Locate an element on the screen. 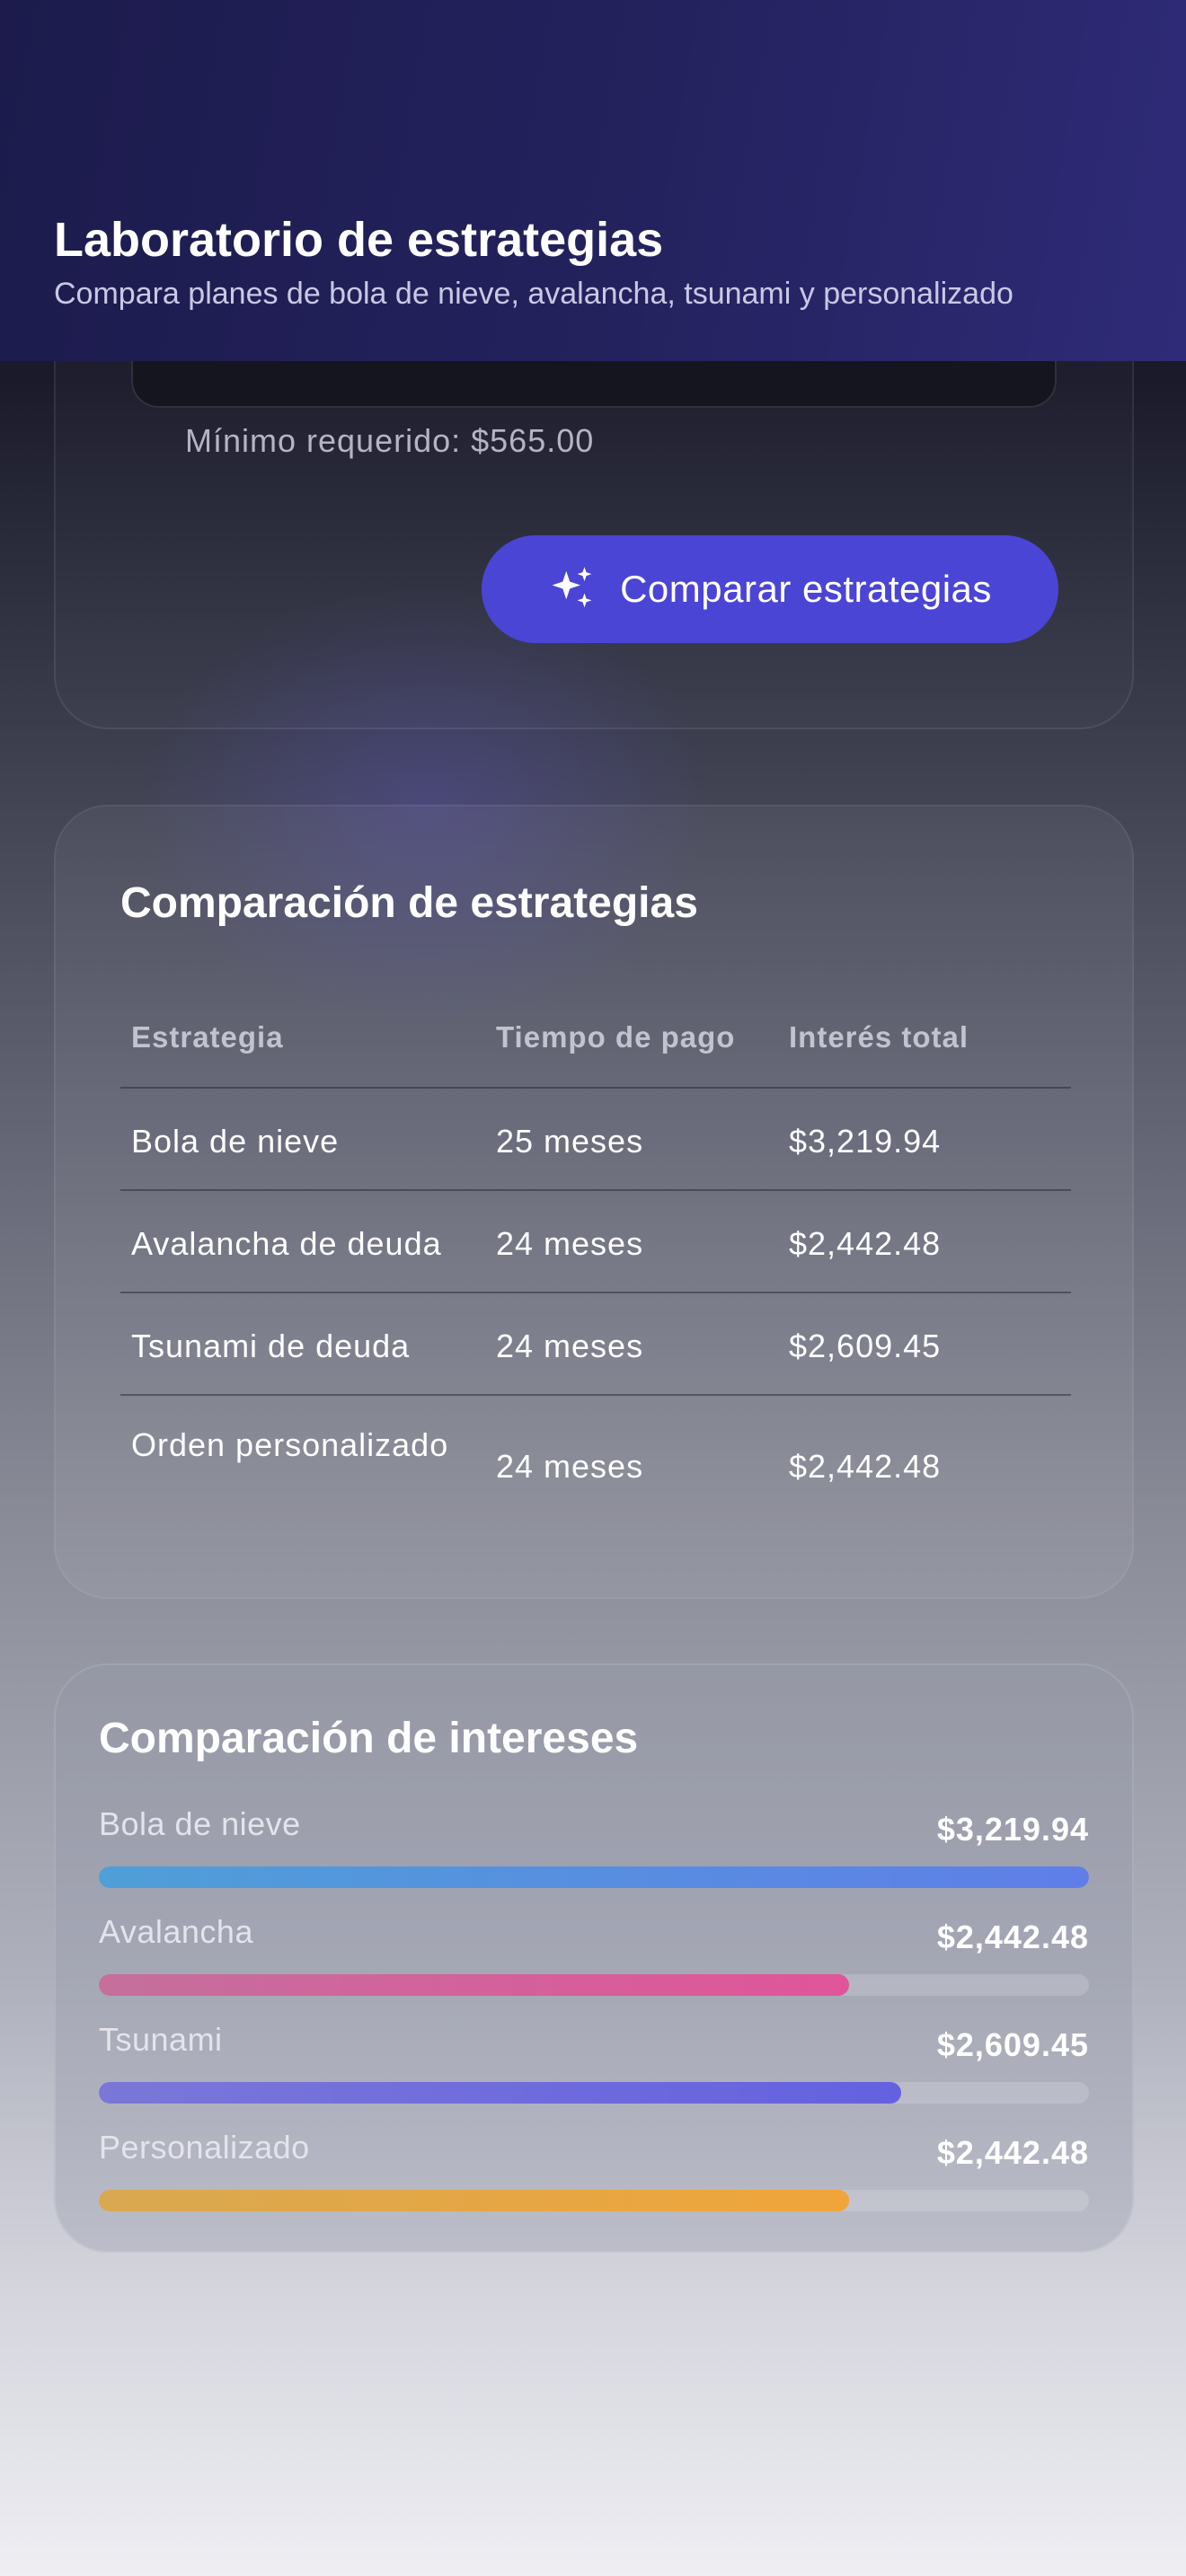  compare-strategies-button: Comparar estrategias is located at coordinates (770, 589).